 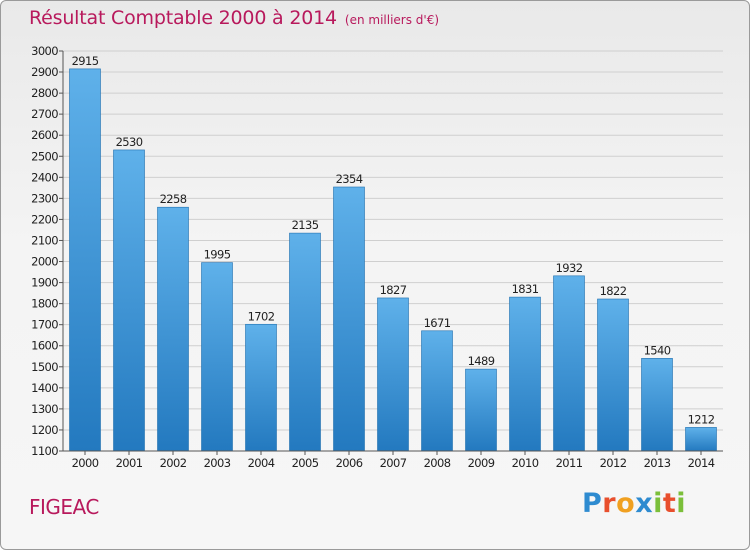 What do you see at coordinates (44, 304) in the screenshot?
I see `y-tick-label: 1800` at bounding box center [44, 304].